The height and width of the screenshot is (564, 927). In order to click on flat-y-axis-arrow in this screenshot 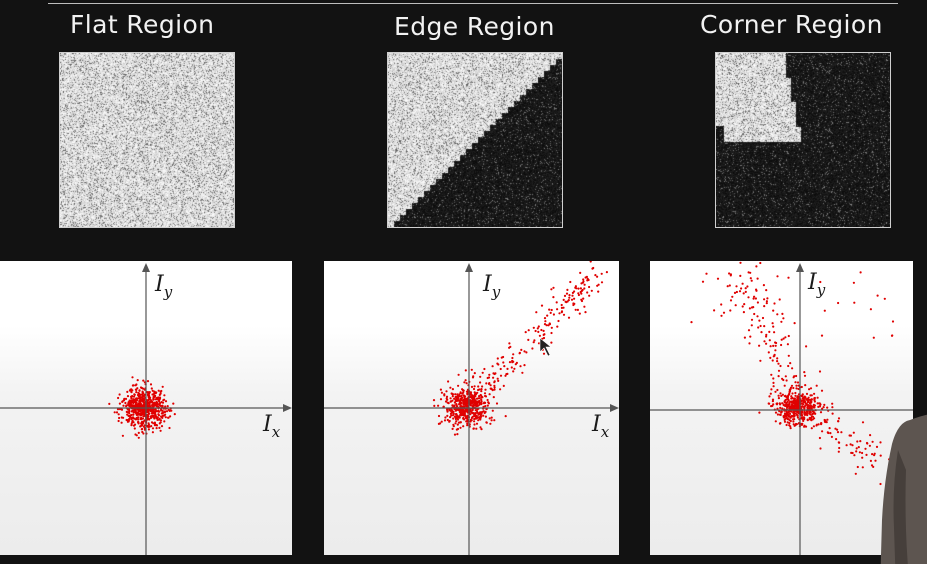, I will do `click(146, 267)`.